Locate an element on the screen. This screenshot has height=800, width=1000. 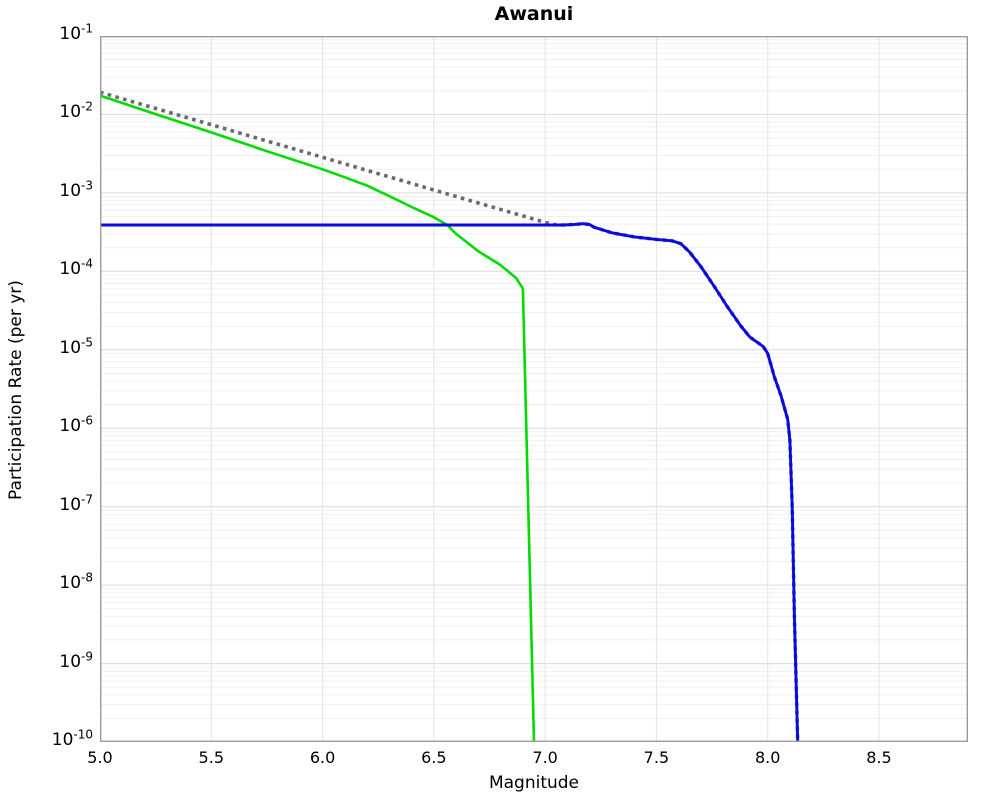
y-tick-label: 10⁻⁶ is located at coordinates (76, 425).